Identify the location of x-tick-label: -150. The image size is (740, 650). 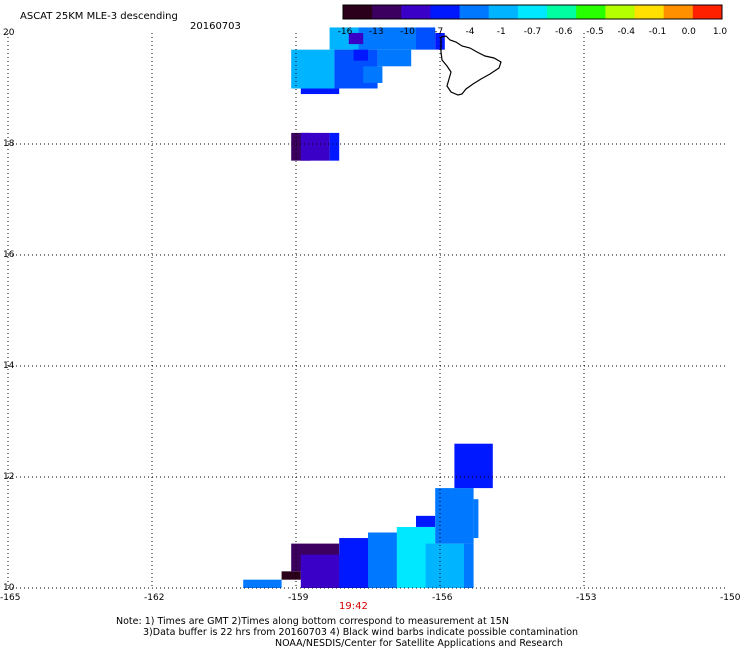
(730, 598).